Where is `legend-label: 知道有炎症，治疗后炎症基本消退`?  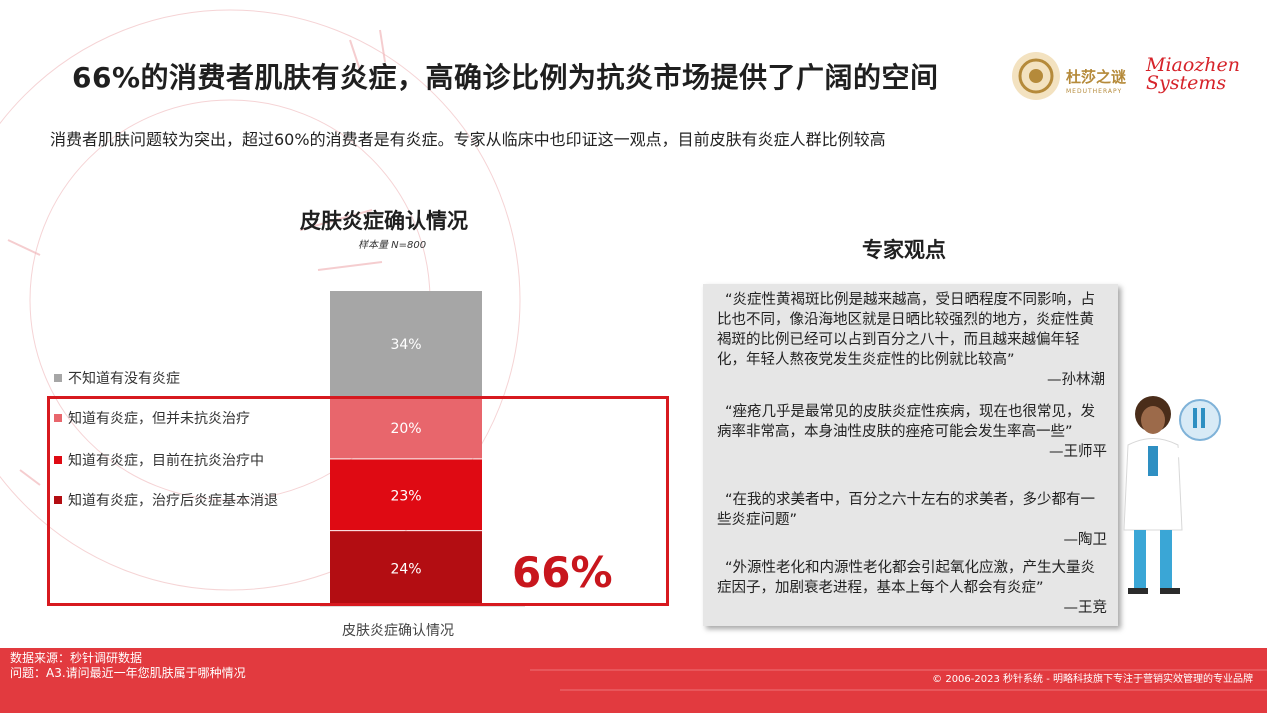
legend-label: 知道有炎症，治疗后炎症基本消退 is located at coordinates (173, 501).